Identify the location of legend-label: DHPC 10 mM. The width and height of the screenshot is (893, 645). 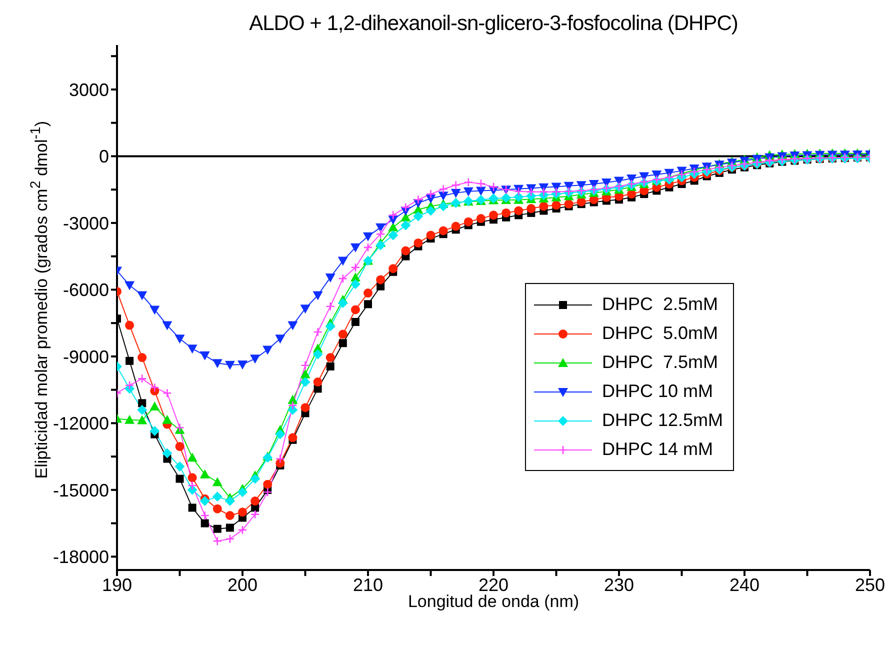
(658, 391).